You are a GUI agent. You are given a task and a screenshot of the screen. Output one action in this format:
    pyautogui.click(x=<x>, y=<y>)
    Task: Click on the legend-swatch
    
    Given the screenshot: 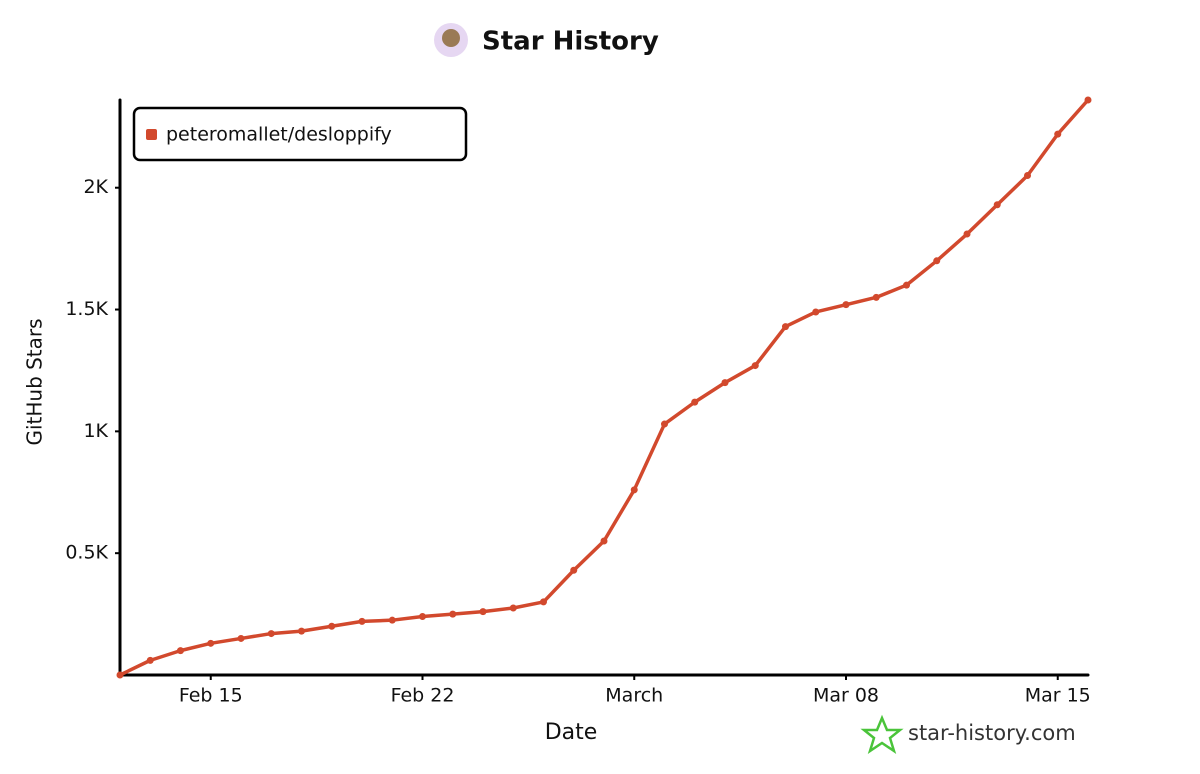 What is the action you would take?
    pyautogui.click(x=151, y=134)
    